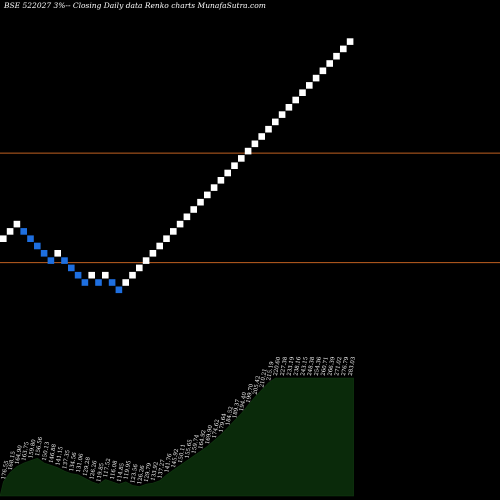 The width and height of the screenshot is (500, 500). What do you see at coordinates (250, 393) in the screenshot?
I see `price-label: 199.70` at bounding box center [250, 393].